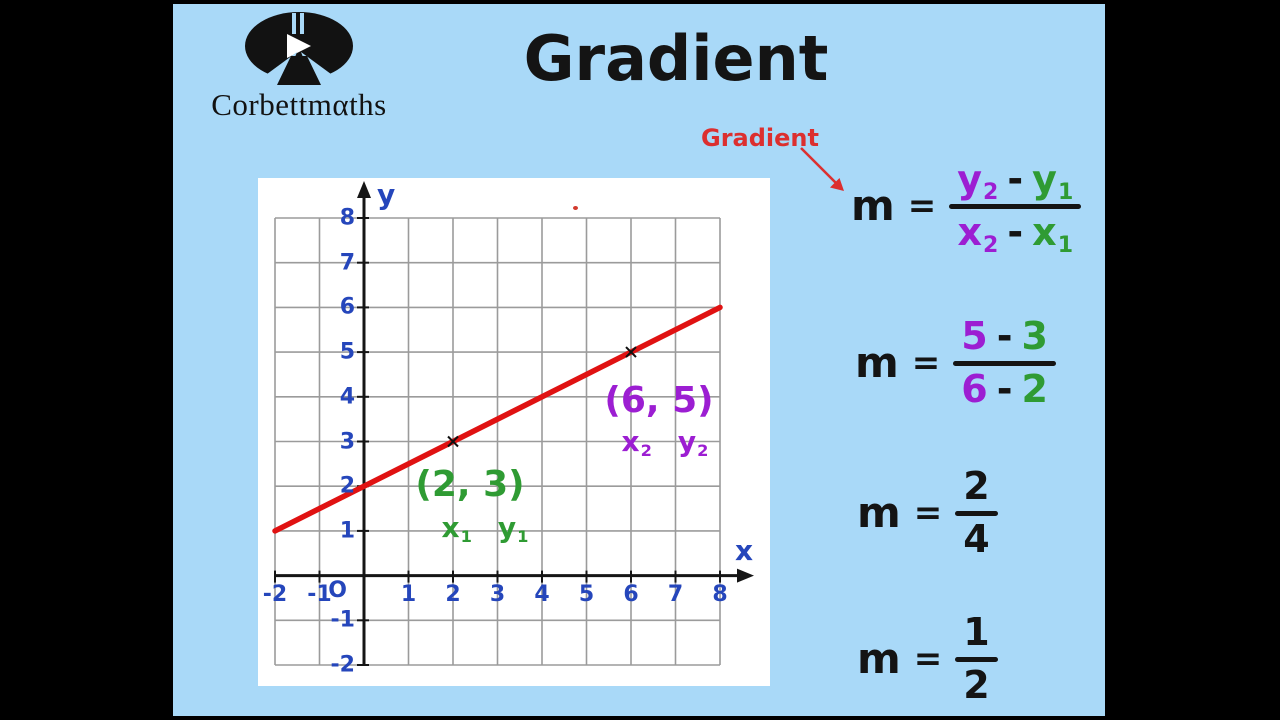 This screenshot has width=1280, height=720. I want to click on y-axis-label: y, so click(386, 194).